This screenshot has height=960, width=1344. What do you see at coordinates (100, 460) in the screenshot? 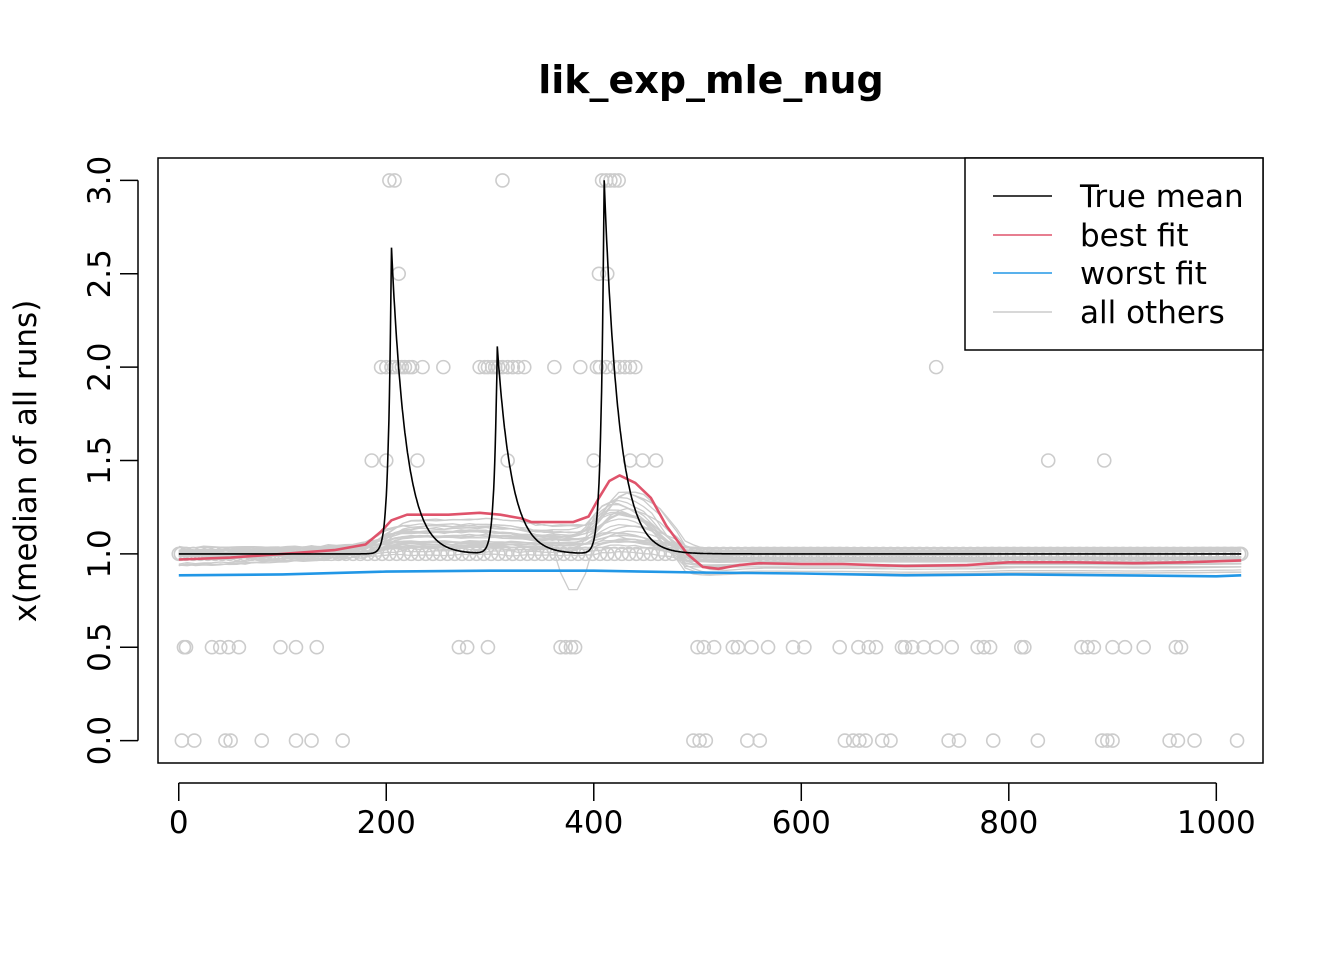
I see `y-tick-label: 1.5` at bounding box center [100, 460].